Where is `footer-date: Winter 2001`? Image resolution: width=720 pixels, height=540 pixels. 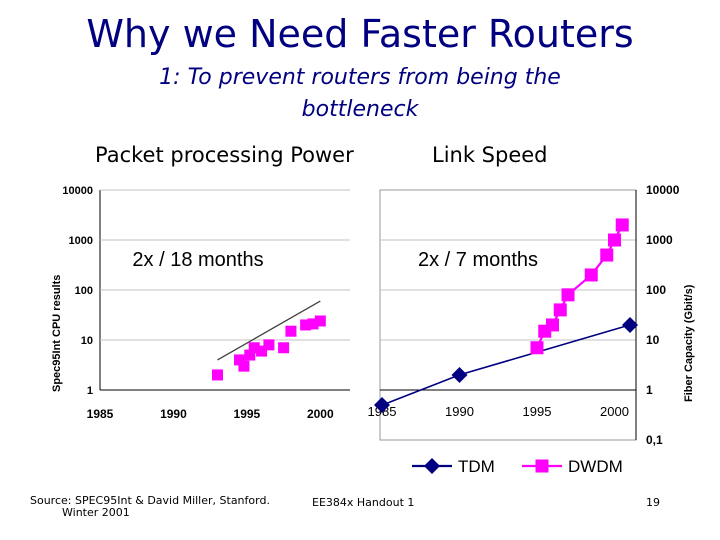
footer-date: Winter 2001 is located at coordinates (96, 512).